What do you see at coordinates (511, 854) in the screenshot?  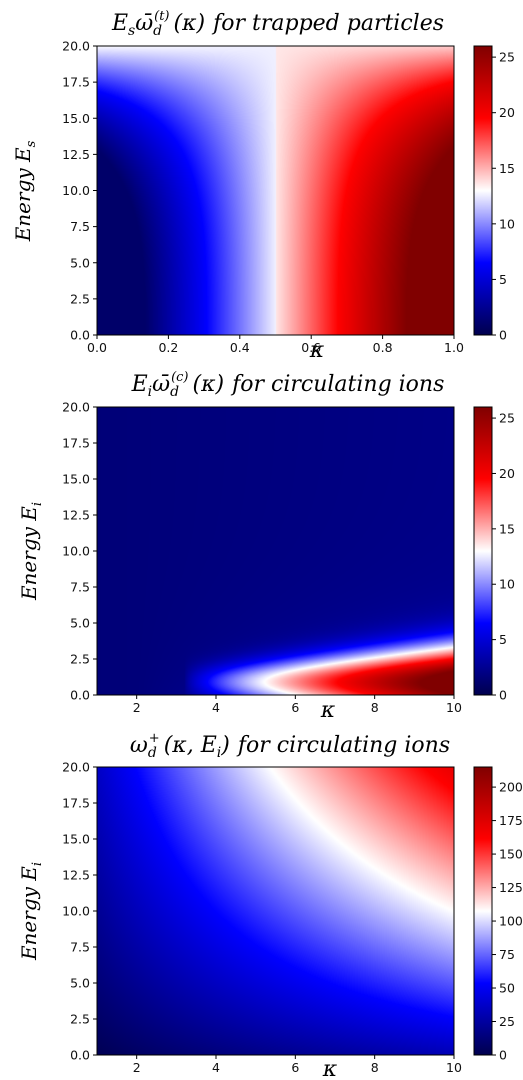 I see `colorbar-tick-label: 150` at bounding box center [511, 854].